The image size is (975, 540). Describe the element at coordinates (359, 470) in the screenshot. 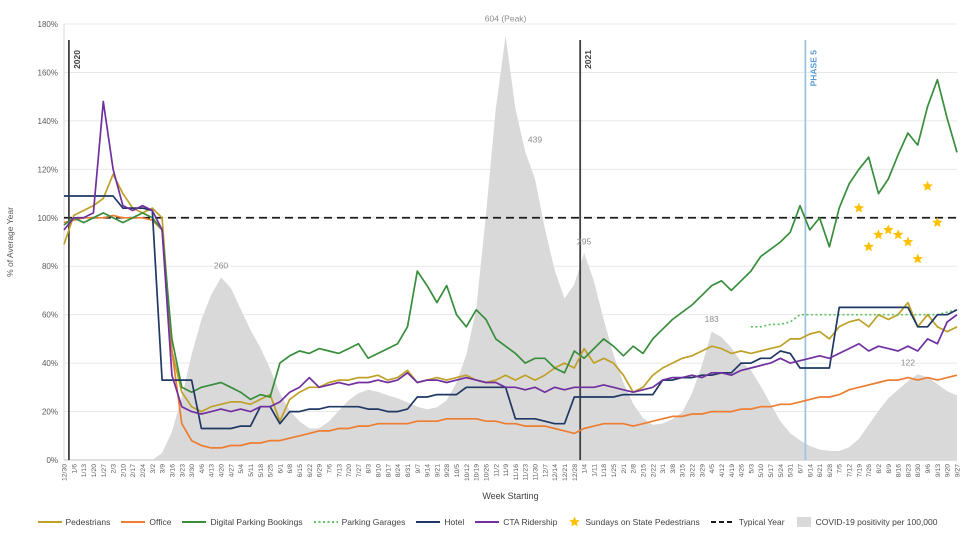

I see `x-tick-label: 7/27` at that location.